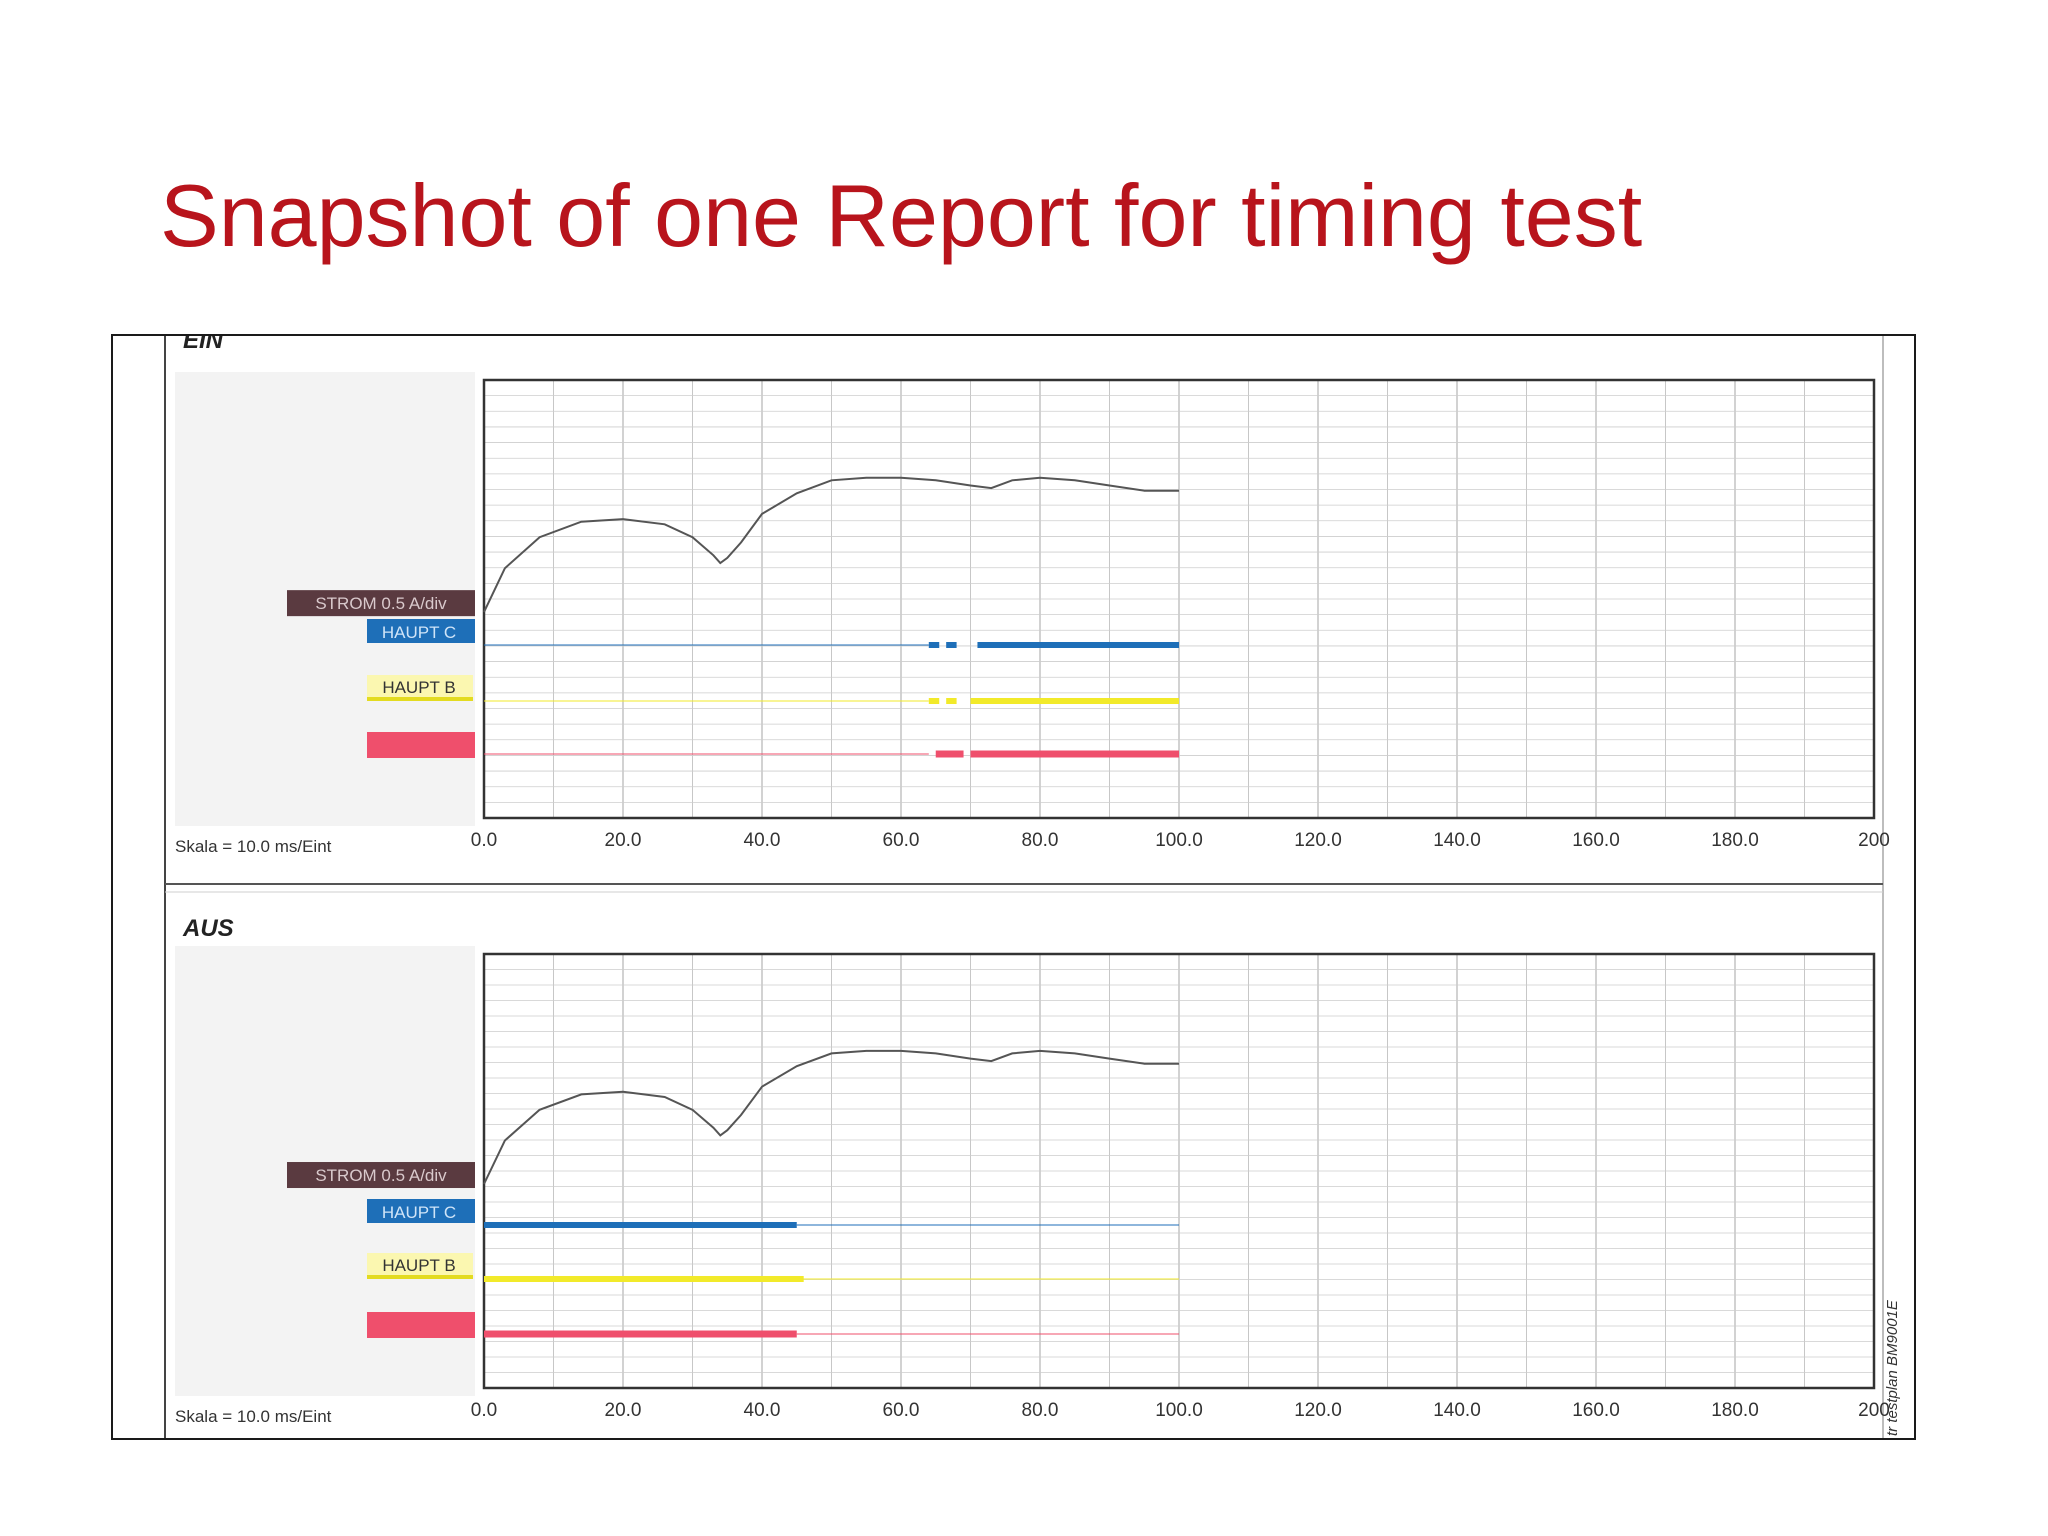 This screenshot has width=2048, height=1536. What do you see at coordinates (208, 928) in the screenshot?
I see `panel-title: AUS` at bounding box center [208, 928].